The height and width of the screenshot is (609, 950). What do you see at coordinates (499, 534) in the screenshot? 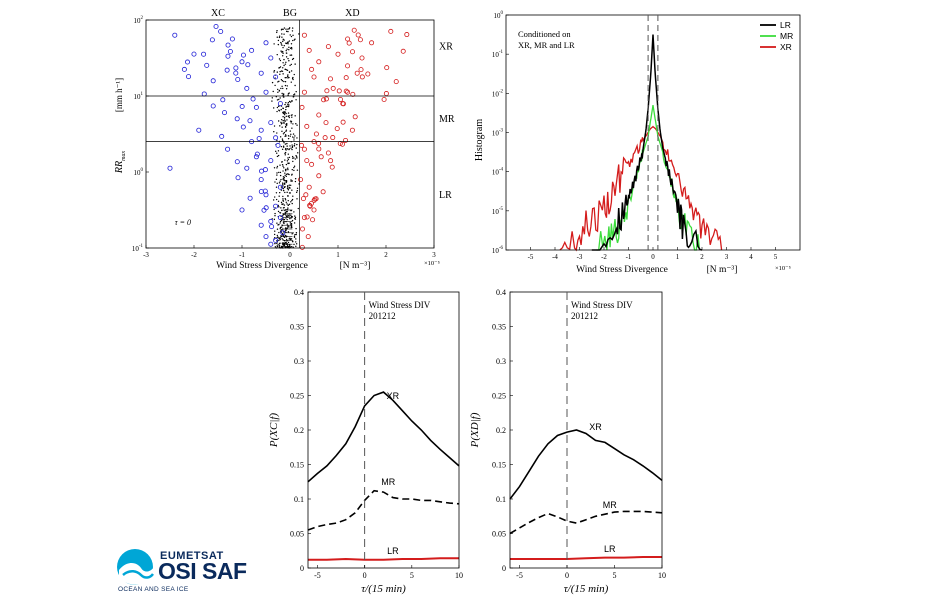
I see `y-tick-label: 0.05` at bounding box center [499, 534].